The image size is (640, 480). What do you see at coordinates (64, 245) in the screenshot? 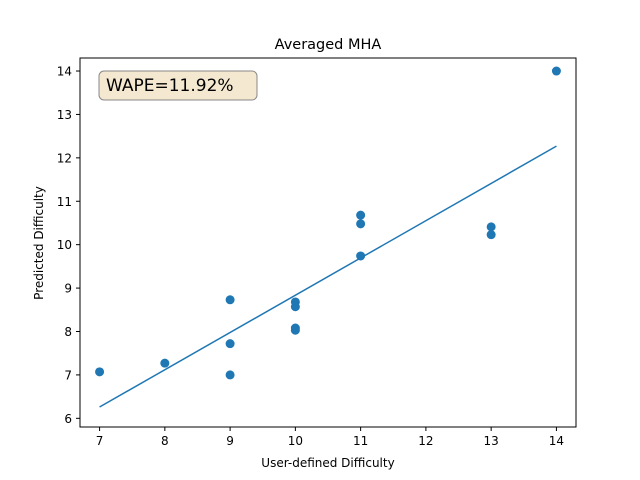
I see `y-tick-label: 10` at bounding box center [64, 245].